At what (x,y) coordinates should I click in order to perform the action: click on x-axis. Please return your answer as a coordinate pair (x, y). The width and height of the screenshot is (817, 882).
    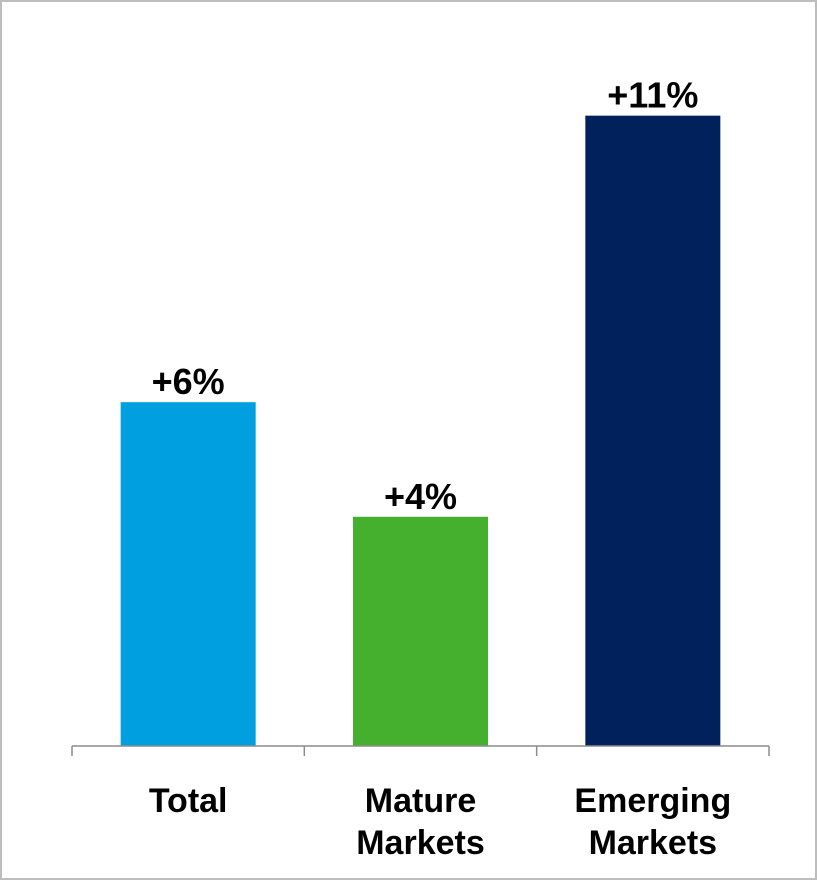
    Looking at the image, I should click on (420, 750).